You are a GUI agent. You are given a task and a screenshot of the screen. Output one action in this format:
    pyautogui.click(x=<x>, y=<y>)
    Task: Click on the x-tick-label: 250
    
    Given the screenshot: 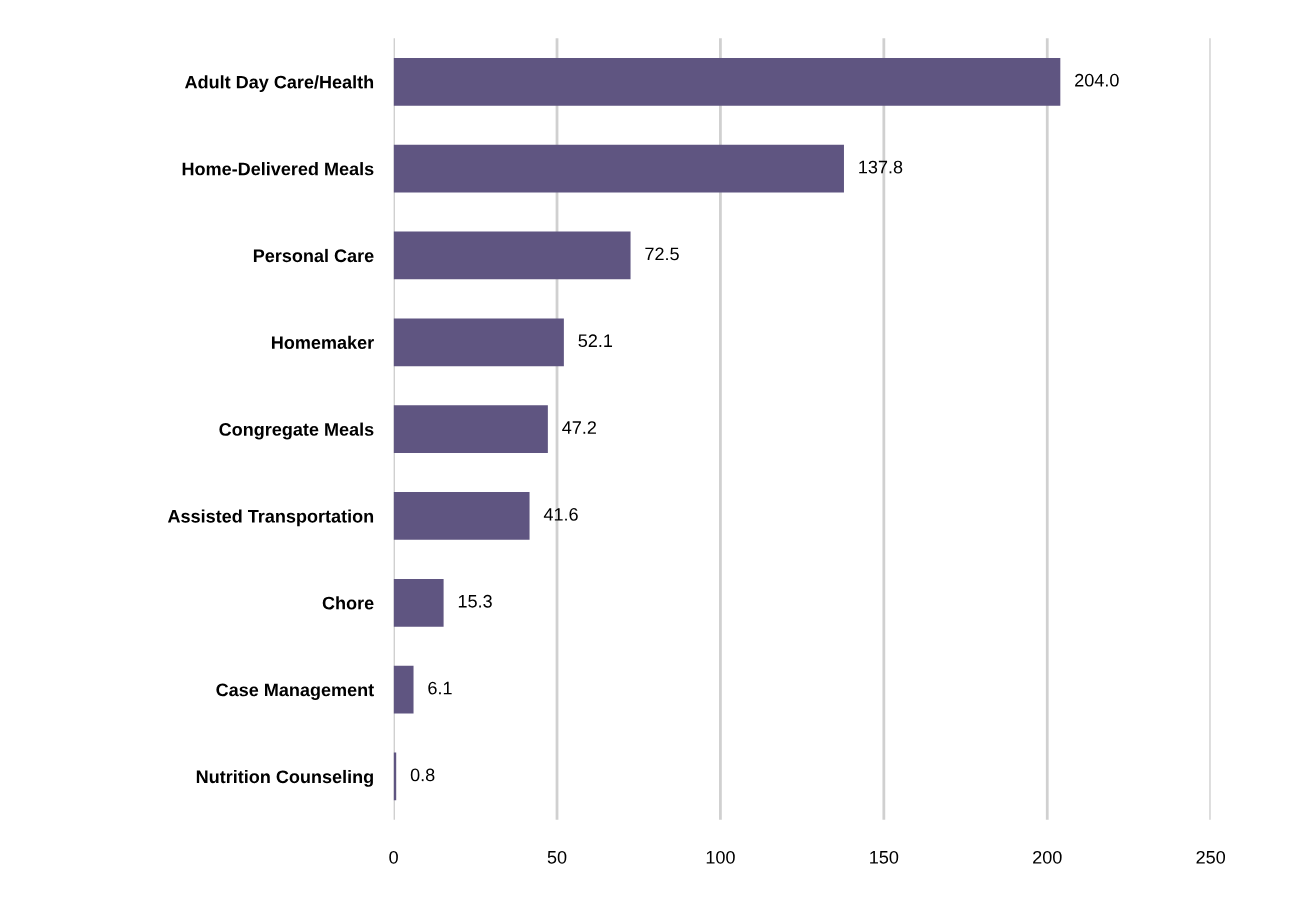 What is the action you would take?
    pyautogui.click(x=1211, y=857)
    